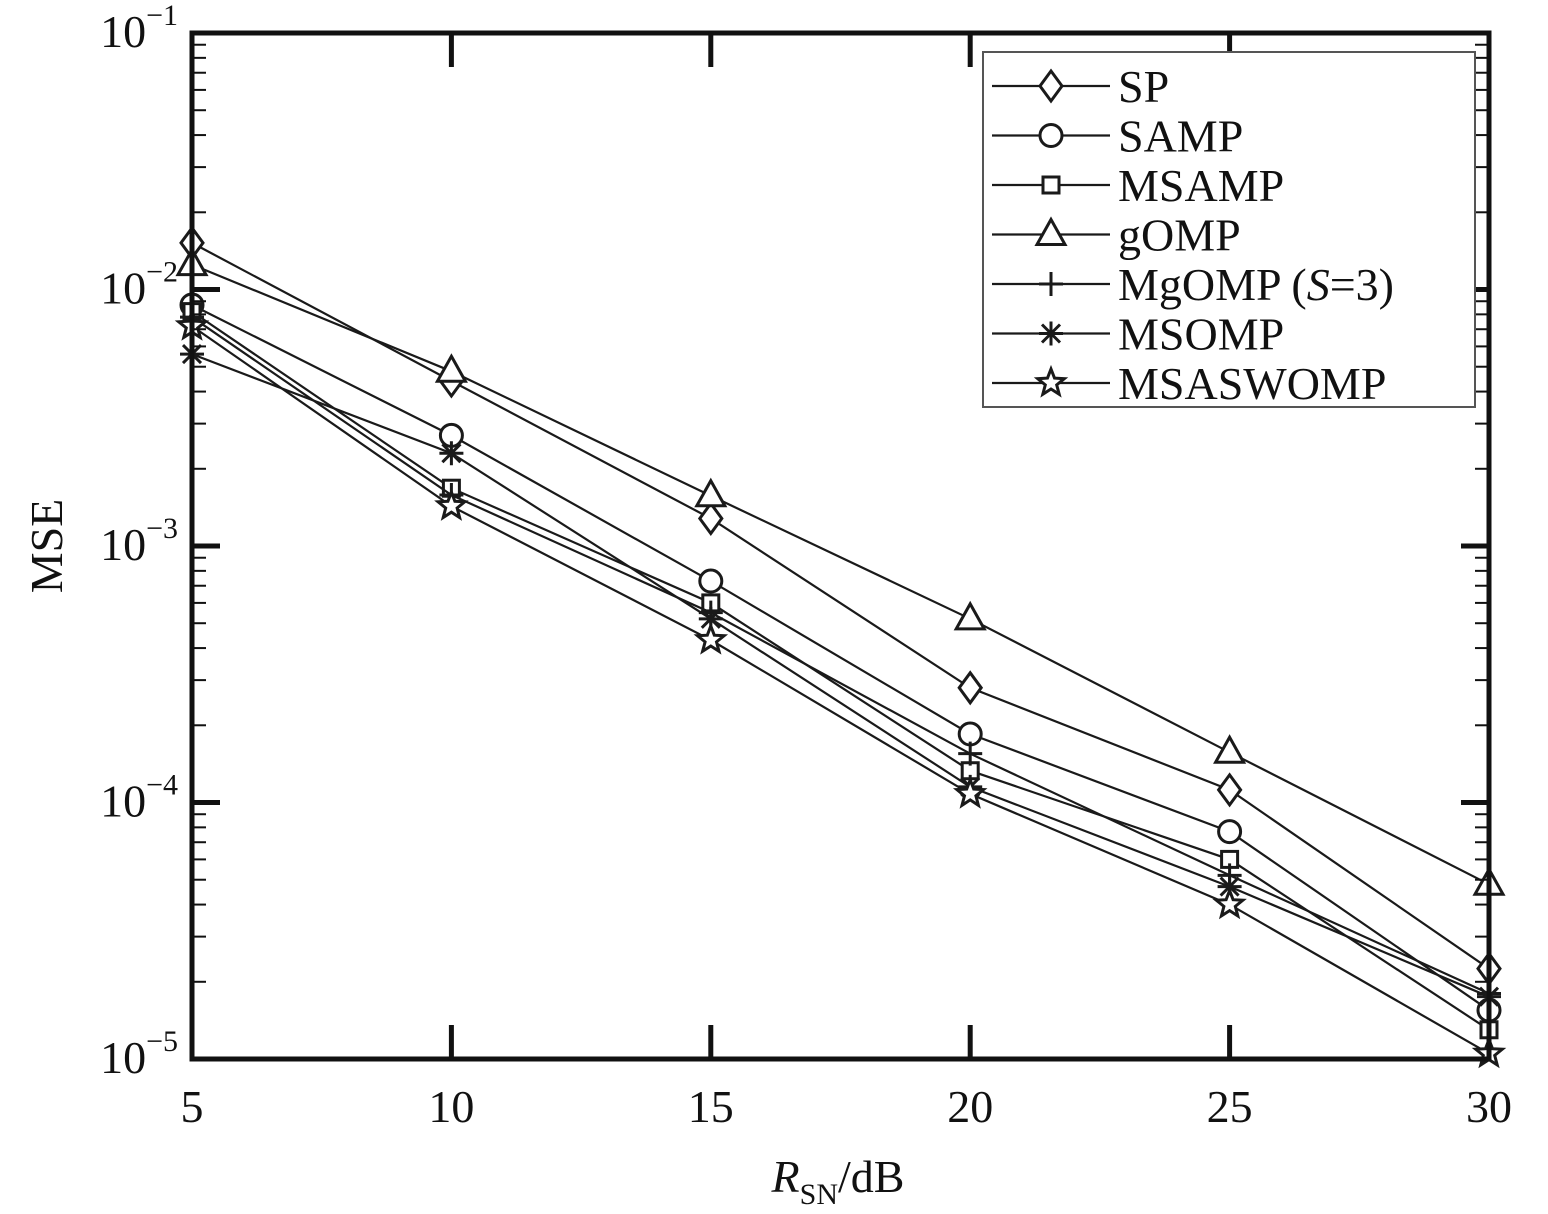 The image size is (1548, 1214). What do you see at coordinates (785, 1176) in the screenshot?
I see `x-axis-title-symbol: R` at bounding box center [785, 1176].